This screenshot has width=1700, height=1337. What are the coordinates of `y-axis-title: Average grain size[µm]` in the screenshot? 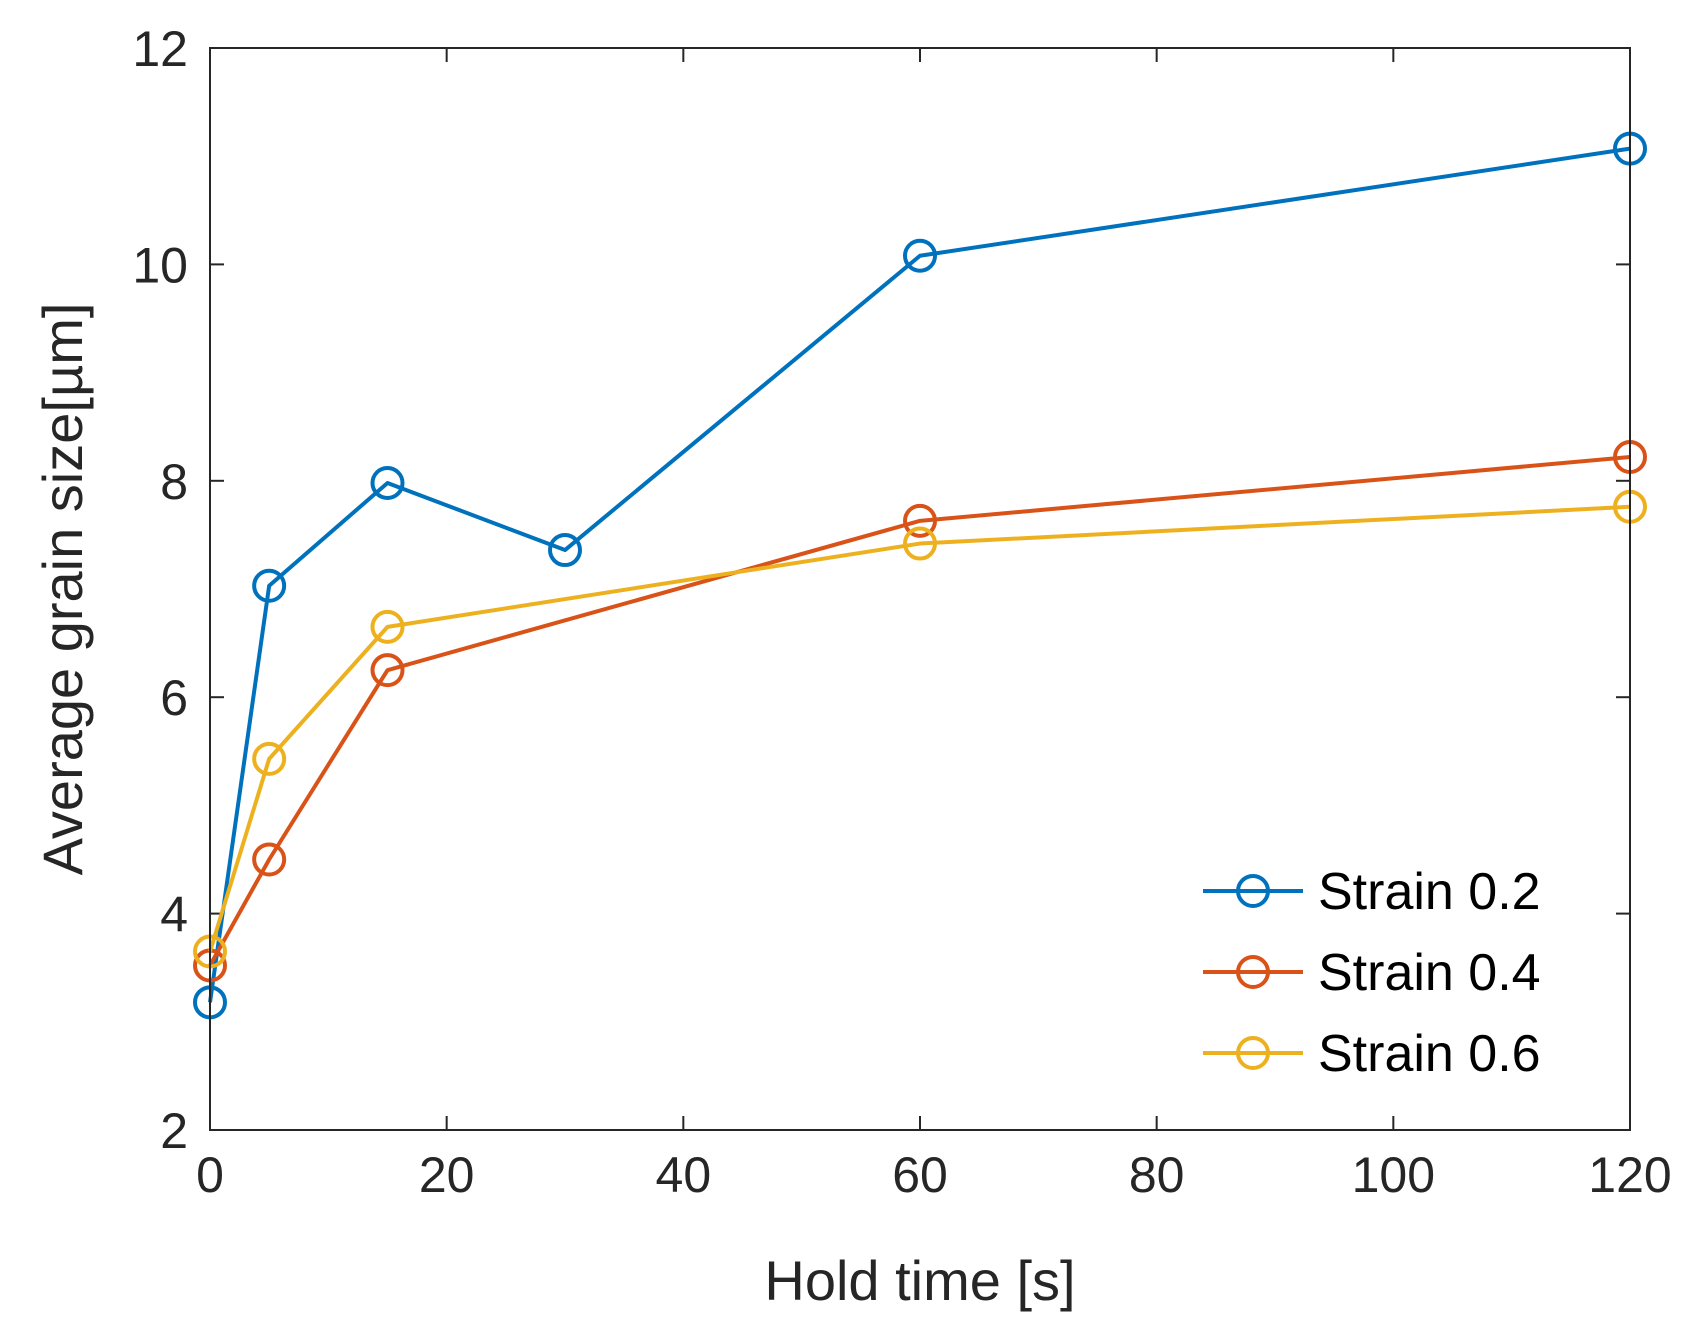 It's located at (62, 589).